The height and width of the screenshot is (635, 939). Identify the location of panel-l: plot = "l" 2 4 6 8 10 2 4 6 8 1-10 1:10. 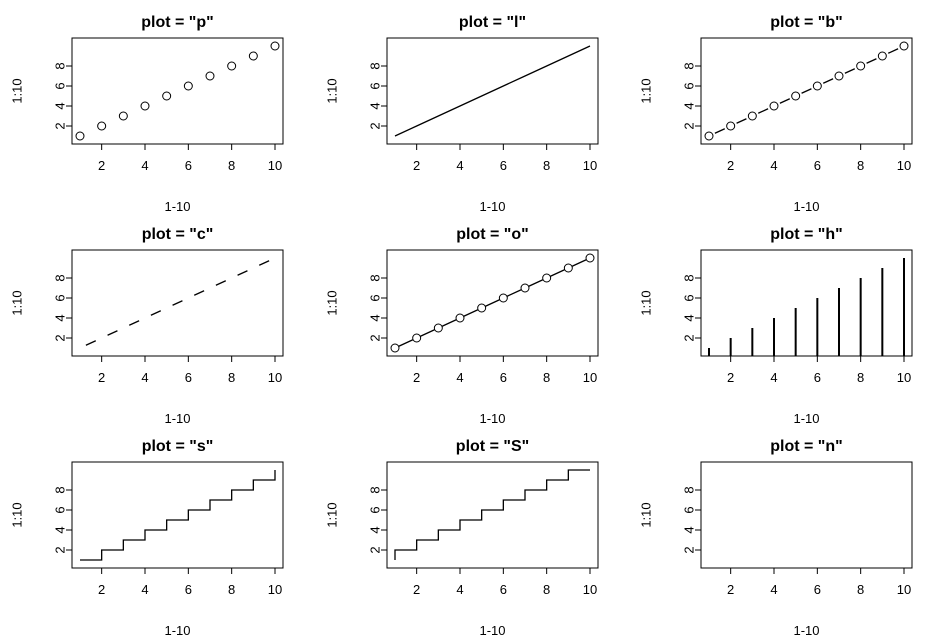
(462, 114).